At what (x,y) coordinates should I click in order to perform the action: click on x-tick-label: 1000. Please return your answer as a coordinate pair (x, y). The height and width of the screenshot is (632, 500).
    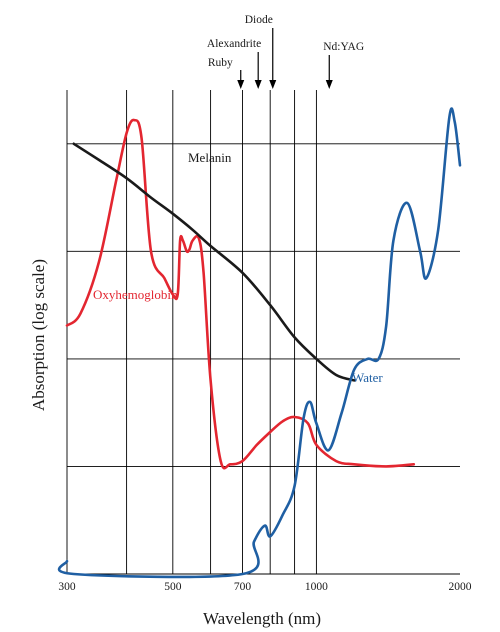
    Looking at the image, I should click on (316, 587).